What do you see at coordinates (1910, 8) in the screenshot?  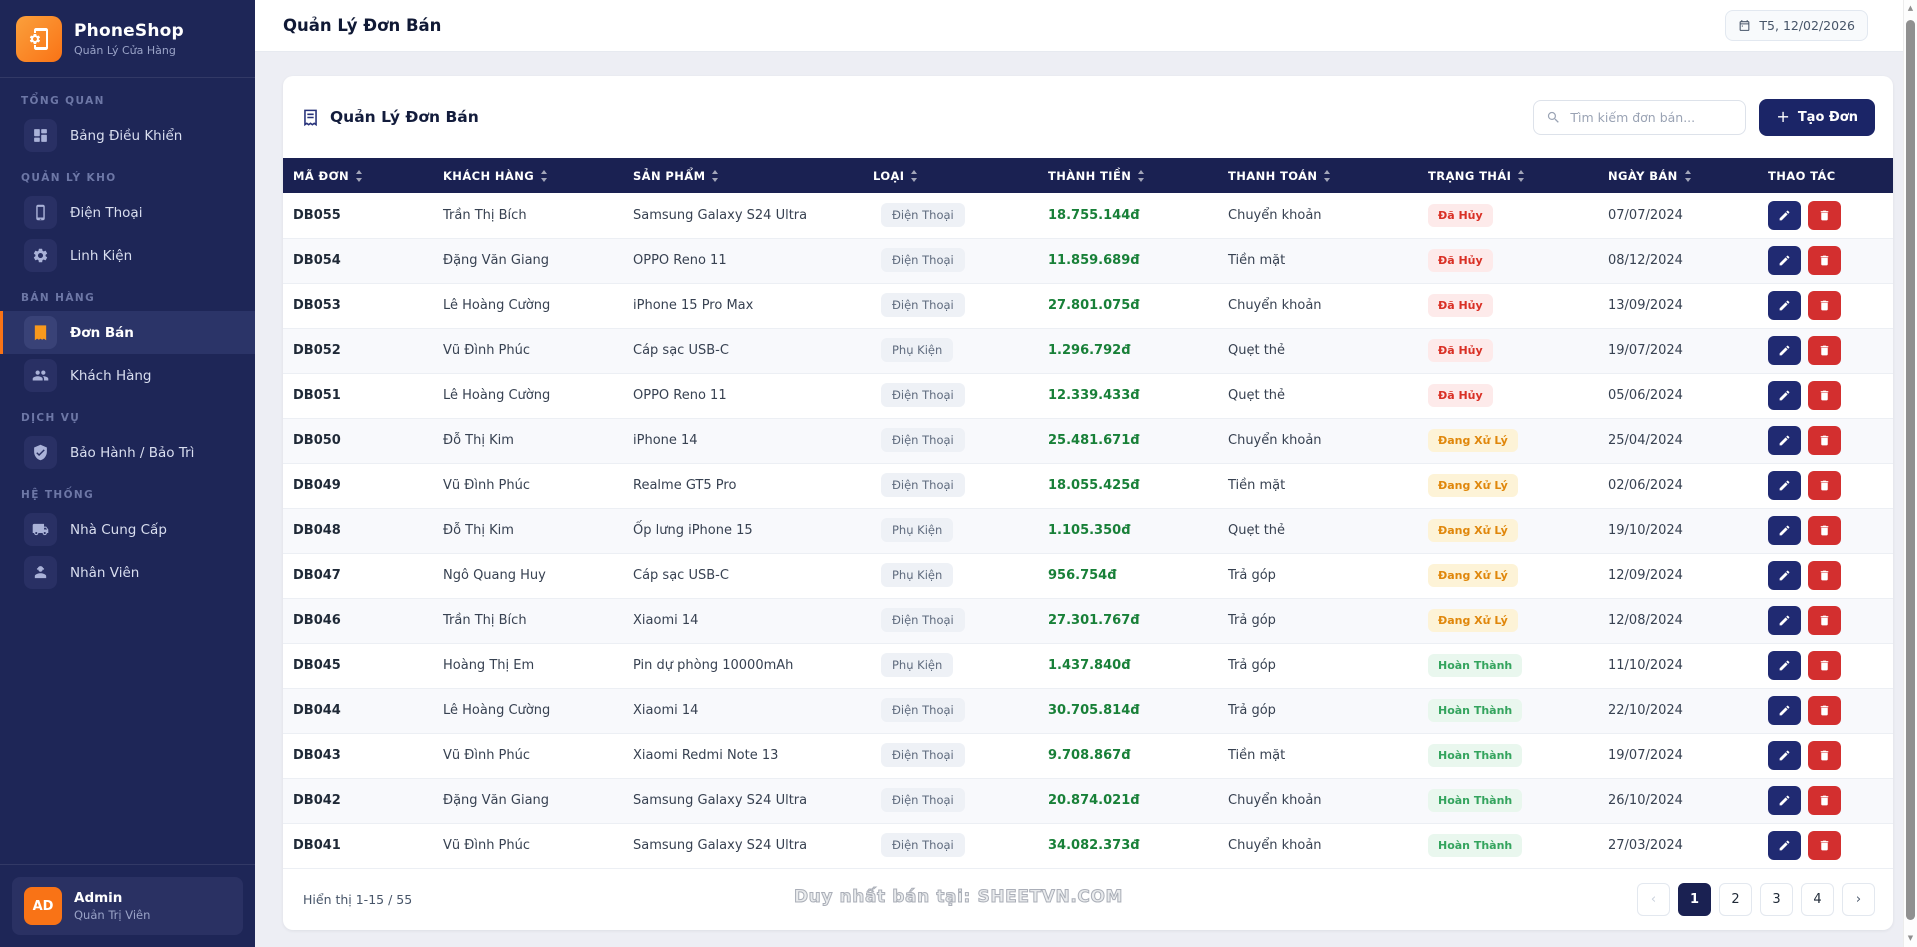 I see `scroll-up-icon: ▲` at bounding box center [1910, 8].